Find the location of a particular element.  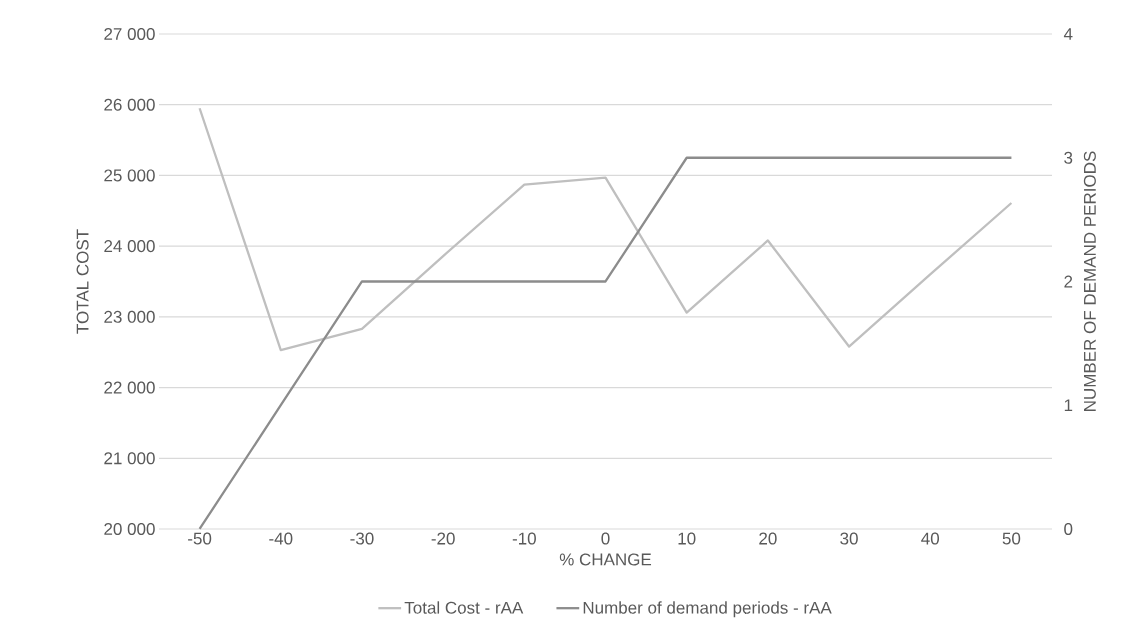

y2-tick-label: 3 is located at coordinates (1068, 157).